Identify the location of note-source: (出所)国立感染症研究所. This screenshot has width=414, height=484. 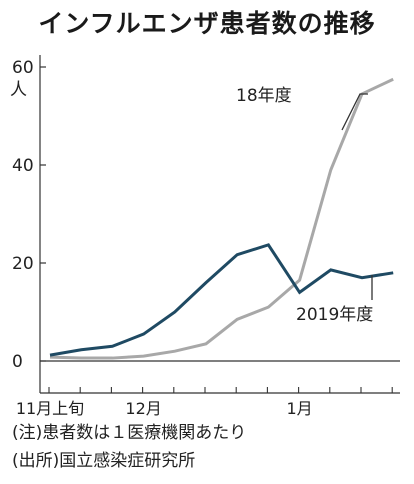
(104, 461).